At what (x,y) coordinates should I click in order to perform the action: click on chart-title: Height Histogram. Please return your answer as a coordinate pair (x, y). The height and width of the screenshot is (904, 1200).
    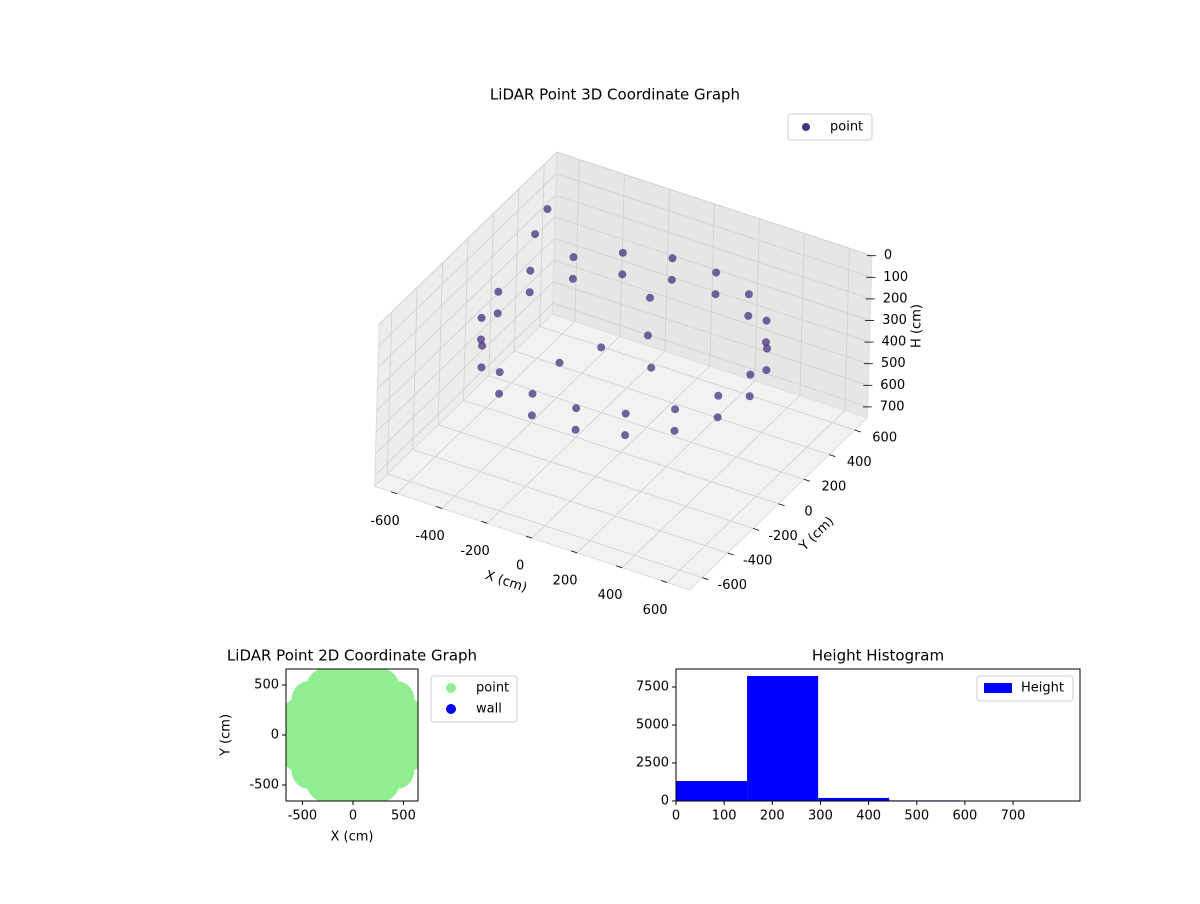
    Looking at the image, I should click on (878, 656).